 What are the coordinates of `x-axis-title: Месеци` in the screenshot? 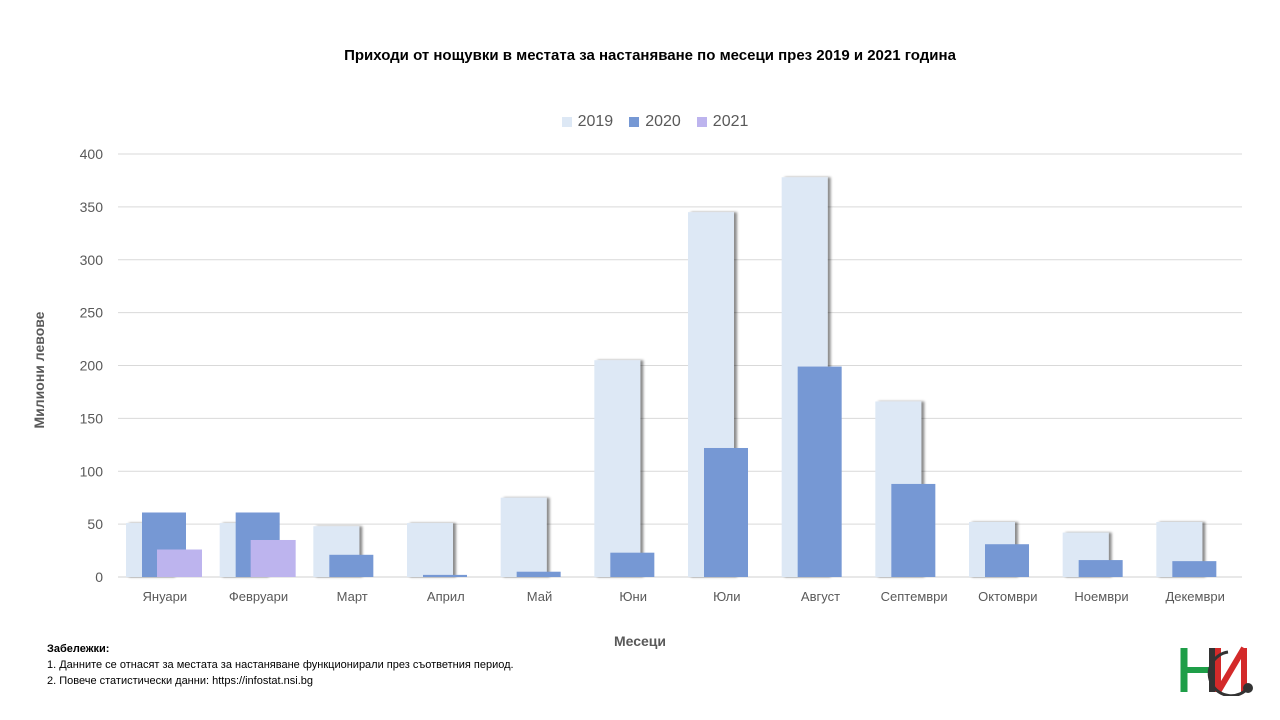 It's located at (640, 641).